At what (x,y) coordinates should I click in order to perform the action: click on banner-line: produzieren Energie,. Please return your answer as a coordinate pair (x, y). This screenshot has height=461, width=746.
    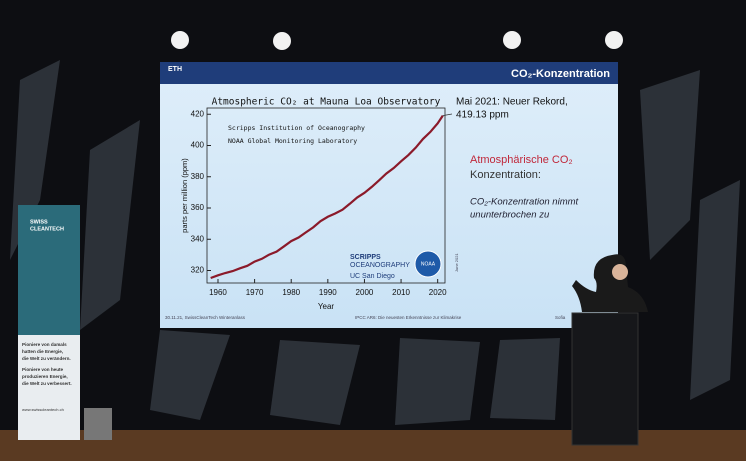
    Looking at the image, I should click on (45, 376).